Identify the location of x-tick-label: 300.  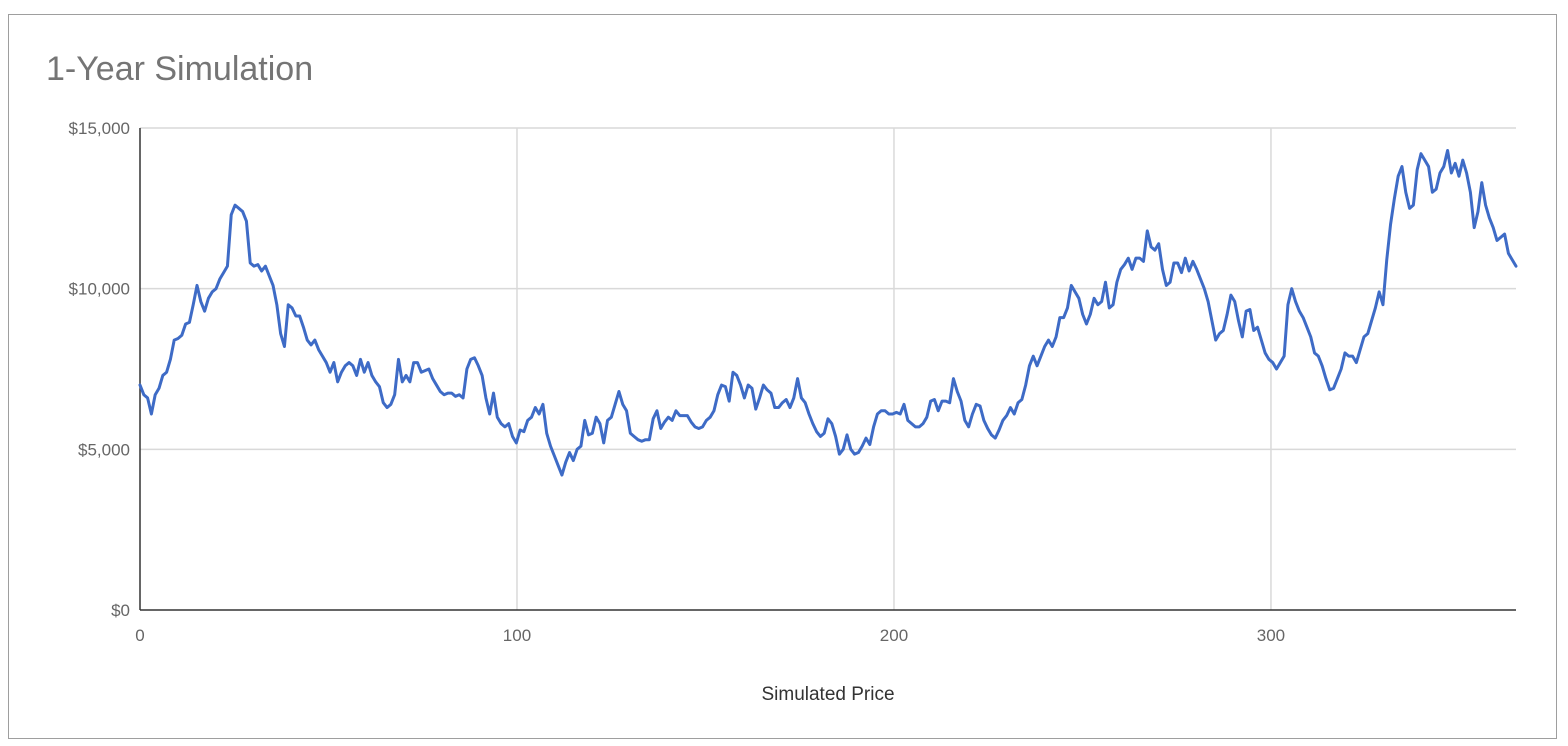
(1271, 635).